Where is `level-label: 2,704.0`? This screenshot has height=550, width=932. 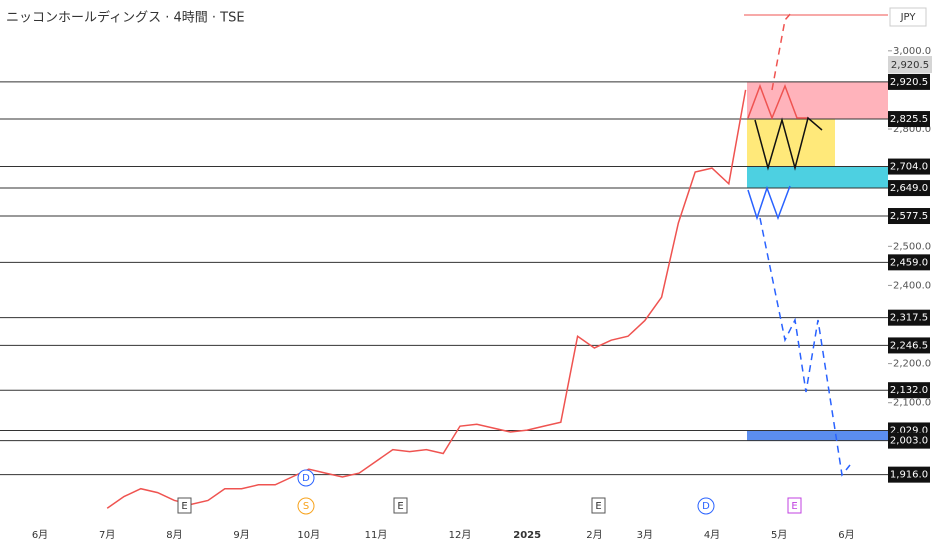
level-label: 2,704.0 is located at coordinates (909, 167).